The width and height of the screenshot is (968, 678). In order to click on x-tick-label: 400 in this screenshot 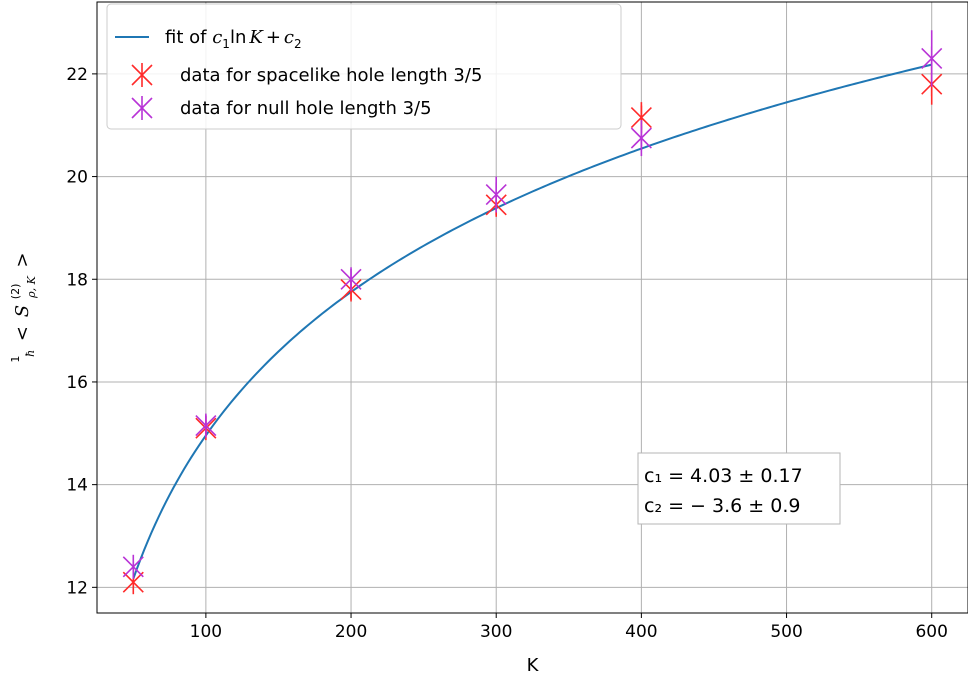, I will do `click(641, 632)`.